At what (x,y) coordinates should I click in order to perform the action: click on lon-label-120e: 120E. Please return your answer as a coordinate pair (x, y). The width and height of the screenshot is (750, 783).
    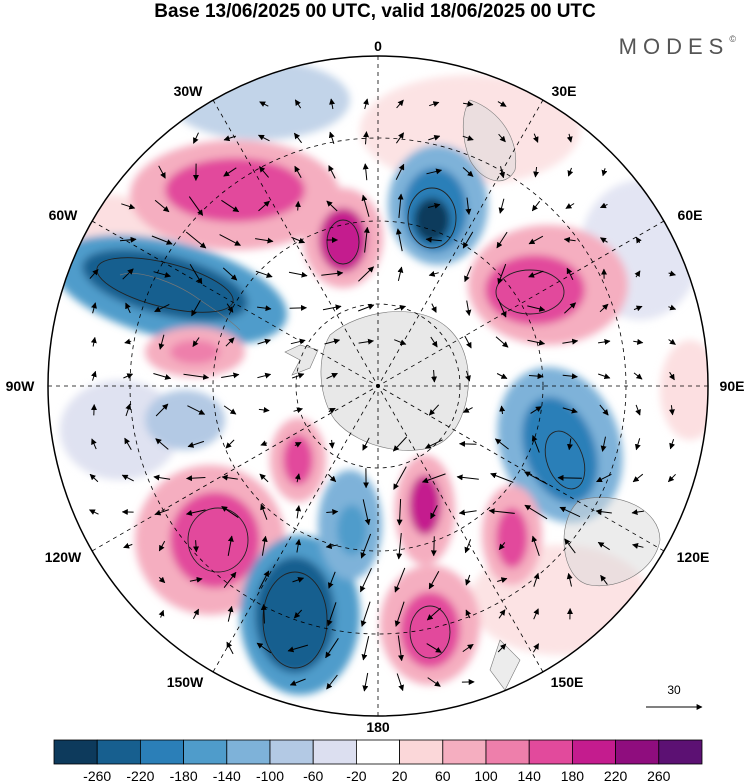
    Looking at the image, I should click on (693, 557).